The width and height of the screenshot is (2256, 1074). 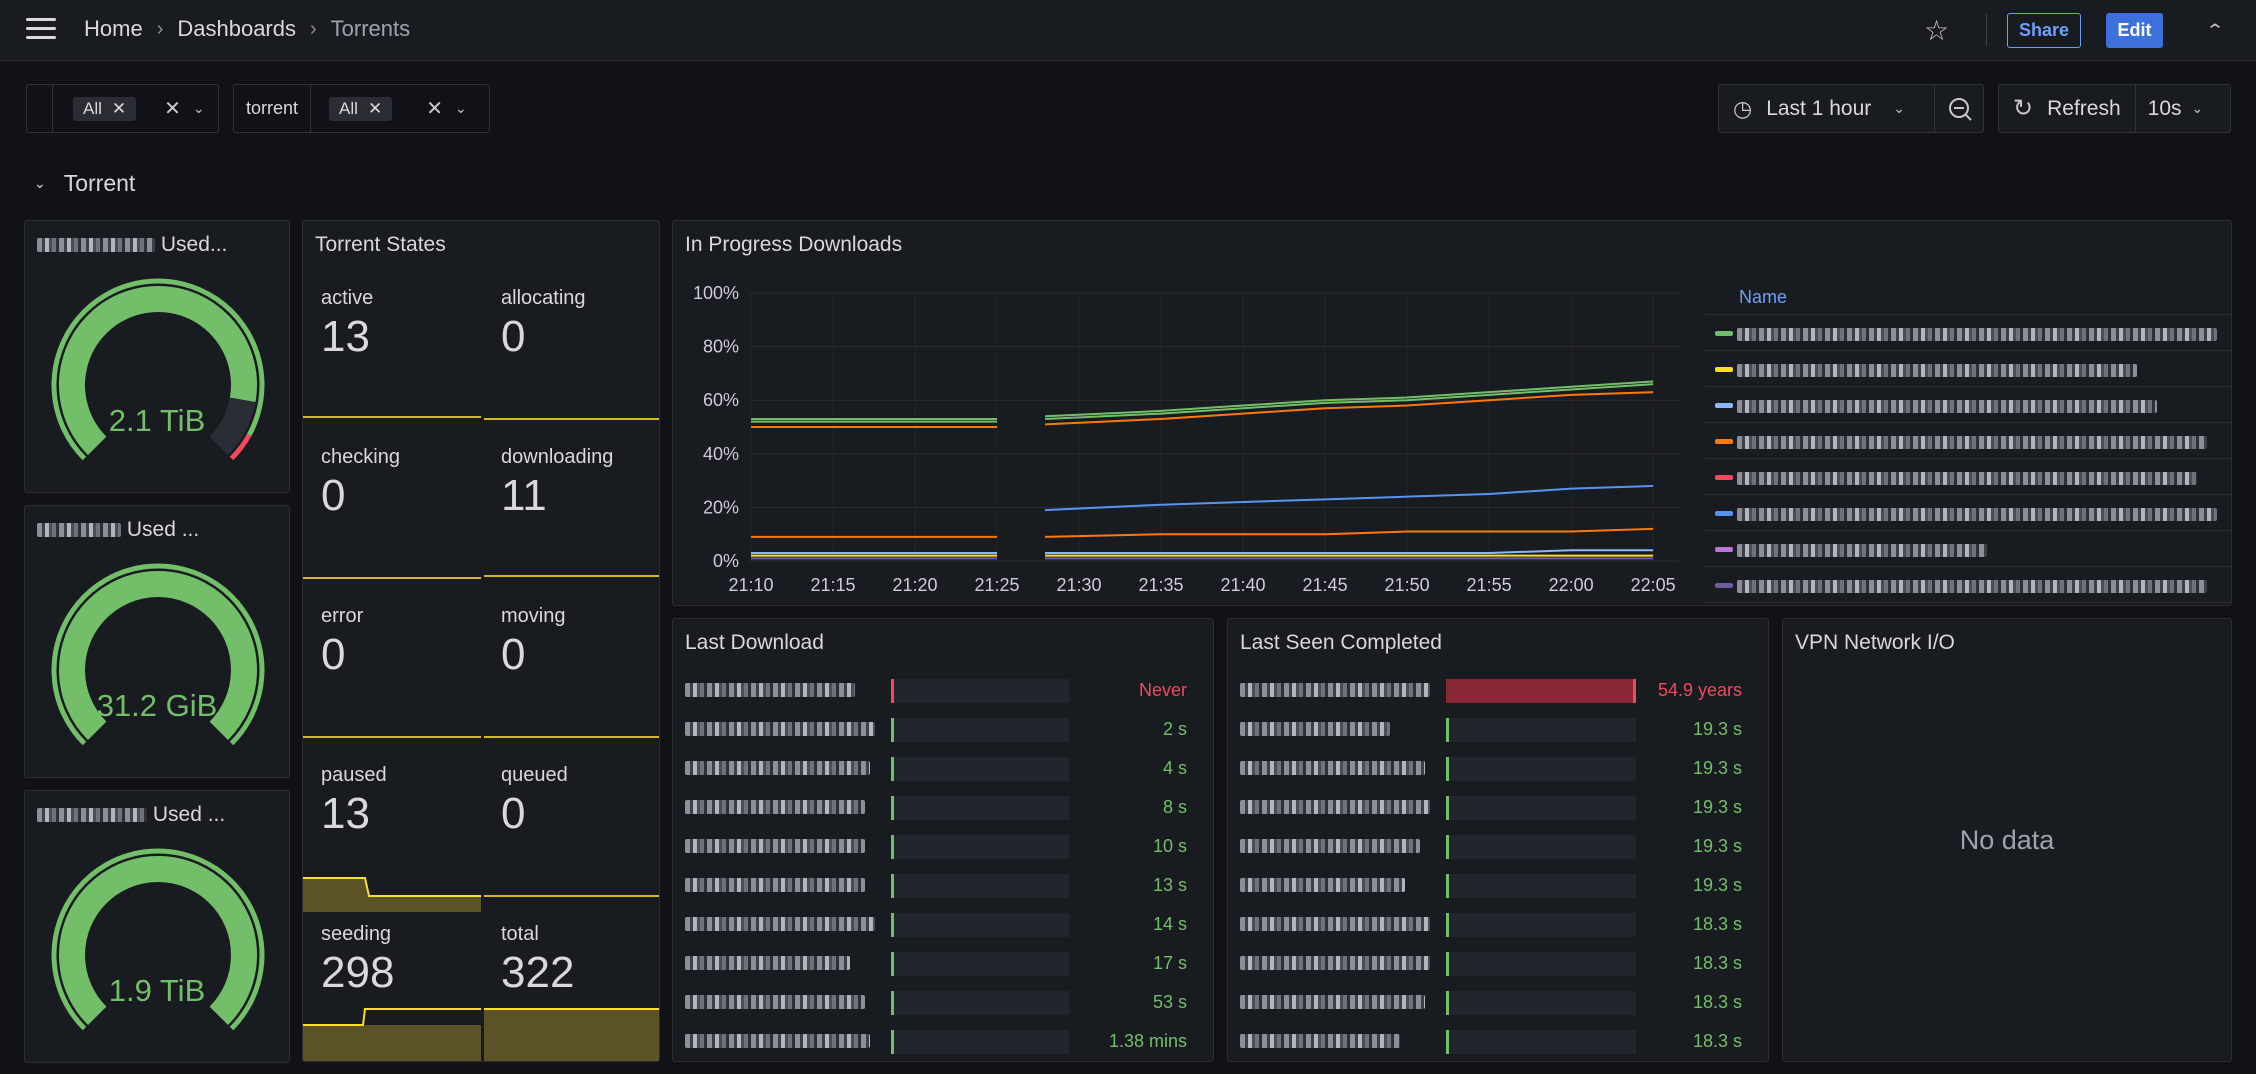 I want to click on x-tick-label: 21:45, so click(x=1325, y=585).